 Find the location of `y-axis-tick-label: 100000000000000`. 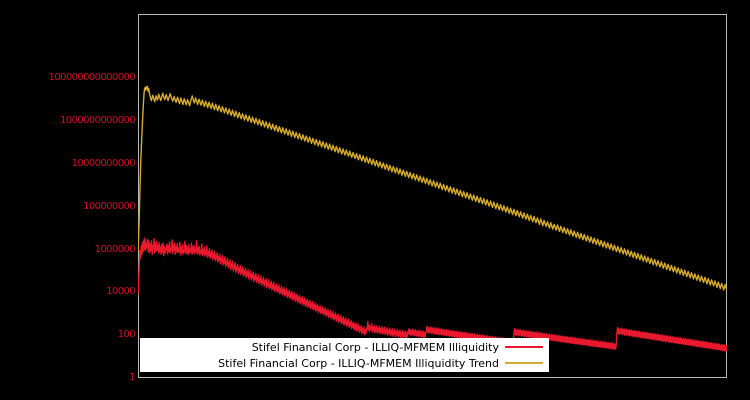

y-axis-tick-label: 100000000000000 is located at coordinates (92, 78).